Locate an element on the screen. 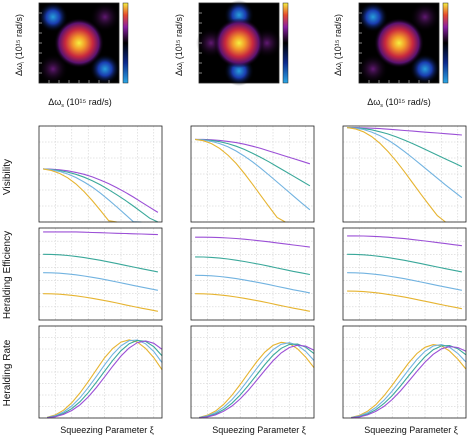 Image resolution: width=474 pixels, height=437 pixels. panel-heralding-efficiency-col2 is located at coordinates (252, 274).